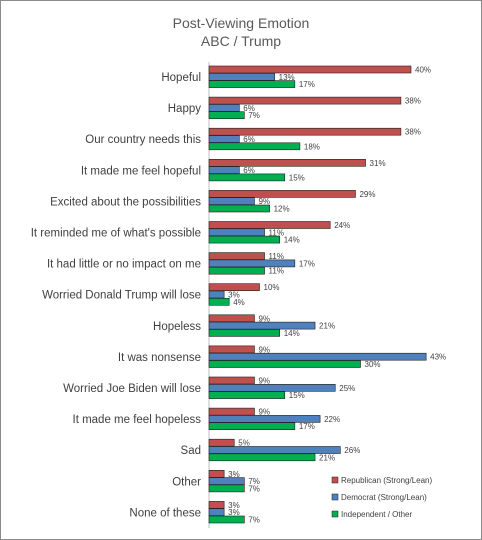 This screenshot has width=482, height=540. Describe the element at coordinates (234, 474) in the screenshot. I see `data-label-republican-strong-lean-other: 3%` at that location.